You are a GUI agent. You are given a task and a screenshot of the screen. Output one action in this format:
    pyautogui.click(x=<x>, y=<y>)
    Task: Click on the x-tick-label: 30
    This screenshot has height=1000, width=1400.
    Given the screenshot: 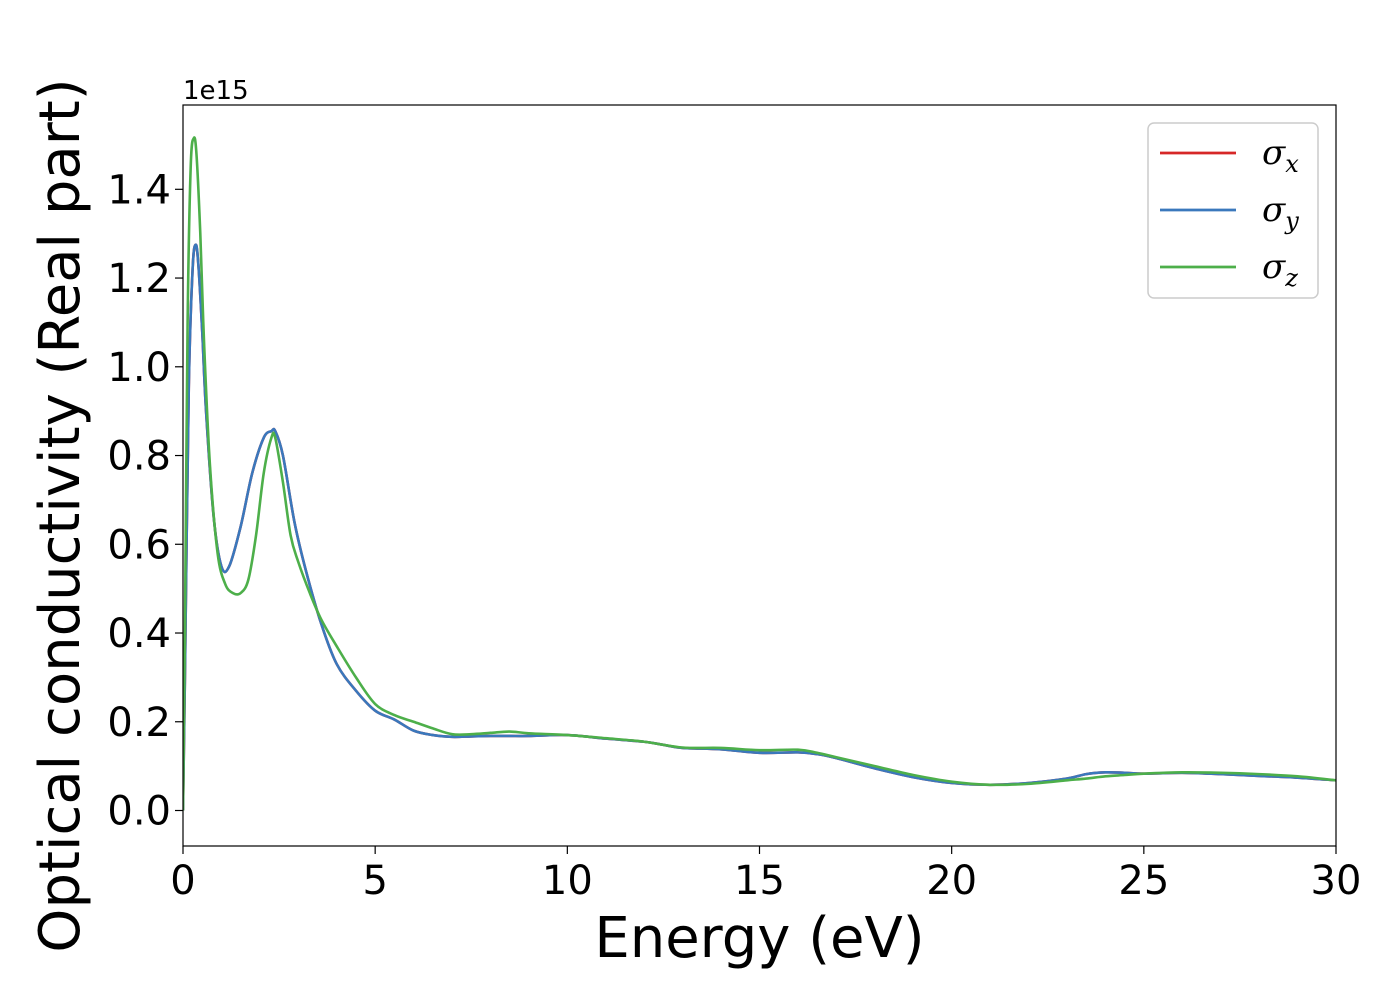 What is the action you would take?
    pyautogui.click(x=1336, y=881)
    